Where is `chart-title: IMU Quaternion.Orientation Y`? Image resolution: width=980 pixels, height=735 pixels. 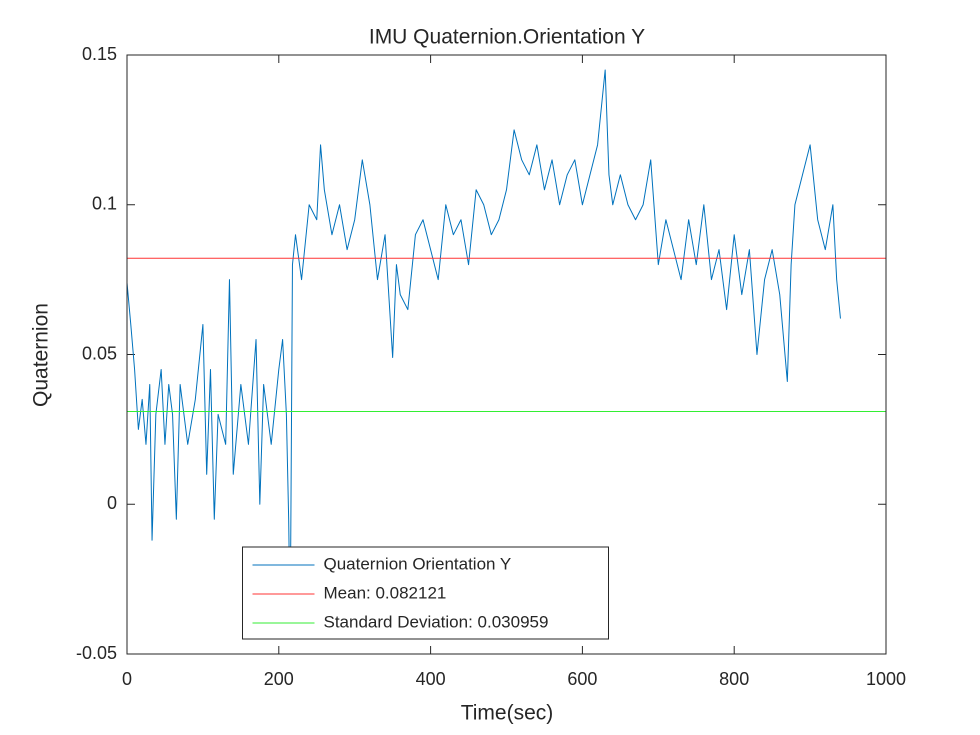
chart-title: IMU Quaternion.Orientation Y is located at coordinates (507, 37).